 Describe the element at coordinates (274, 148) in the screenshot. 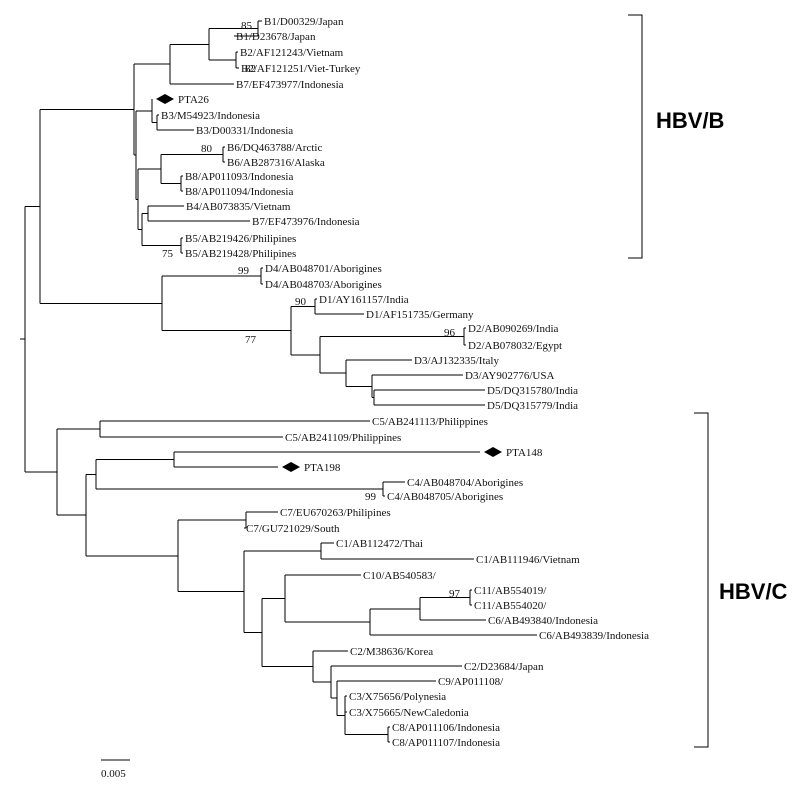

I see `leaf-label-b6-dq463788: B6/DQ463788/Arctic` at that location.